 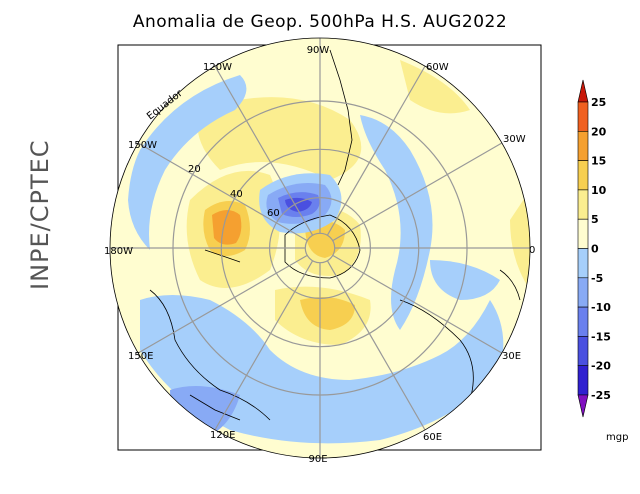 What do you see at coordinates (598, 161) in the screenshot?
I see `colorbar-tick-label: 15` at bounding box center [598, 161].